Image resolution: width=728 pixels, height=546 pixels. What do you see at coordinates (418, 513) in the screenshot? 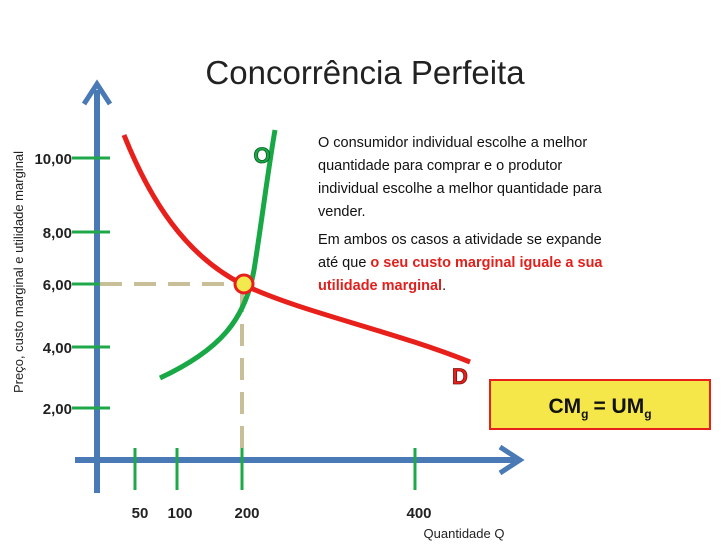
I see `x-tick-label: 400` at bounding box center [418, 513].